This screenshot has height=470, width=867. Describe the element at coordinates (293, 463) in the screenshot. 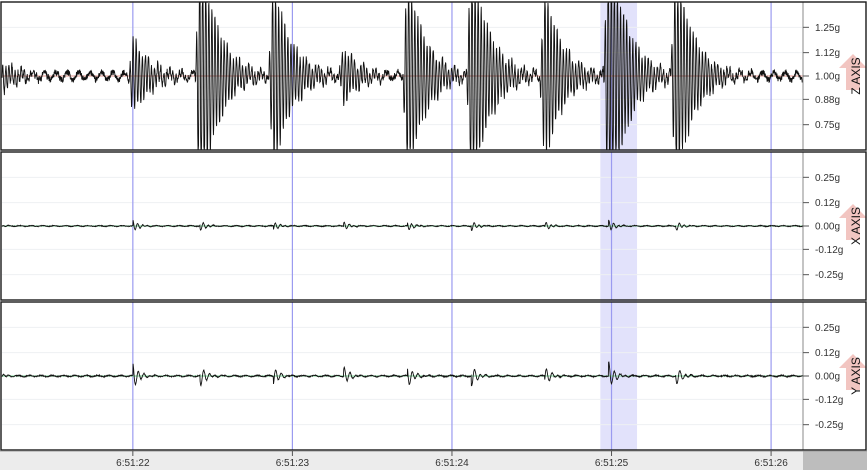

I see `x-tick-label: 6:51:23` at that location.